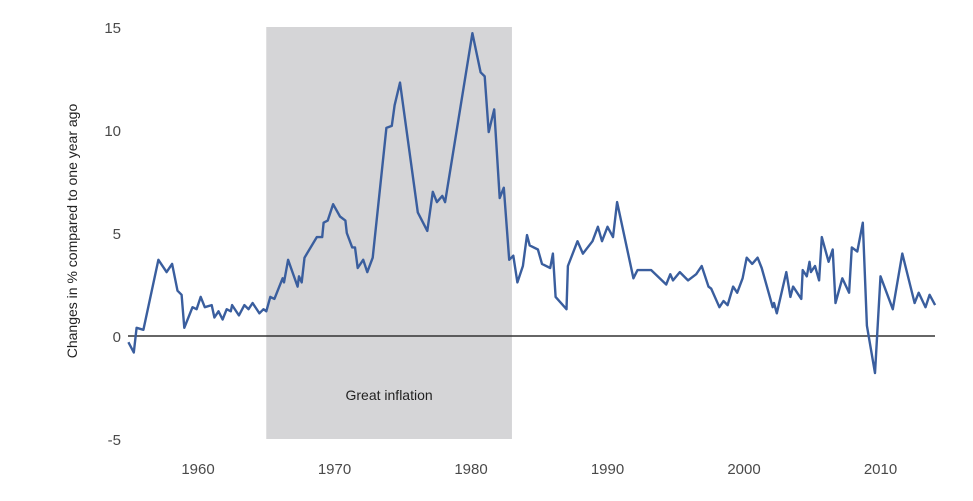 The width and height of the screenshot is (973, 501). I want to click on x-axis-ticks: 1960 1970 1980 1990 2000 2010, so click(539, 469).